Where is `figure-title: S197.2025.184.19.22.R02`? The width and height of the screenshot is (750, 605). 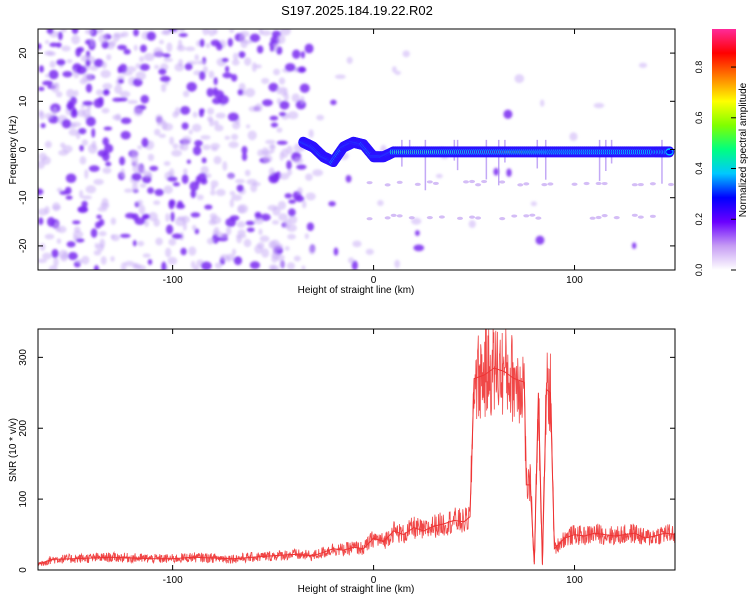
figure-title: S197.2025.184.19.22.R02 is located at coordinates (357, 10).